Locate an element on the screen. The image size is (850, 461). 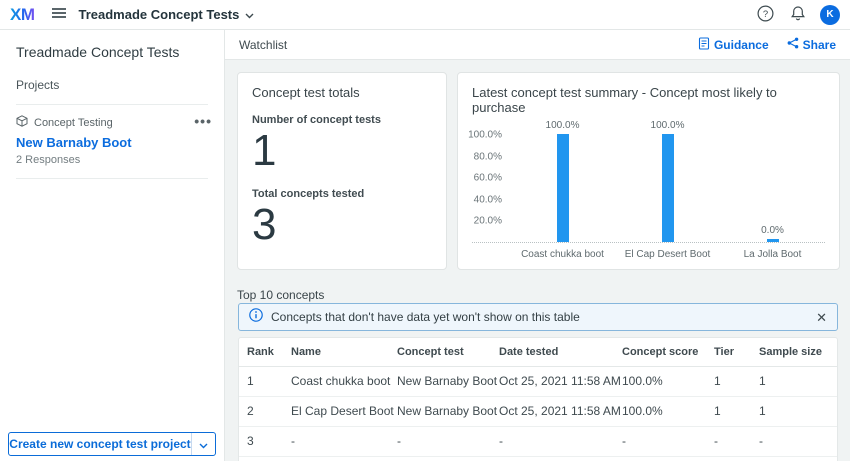
guidance-label: Guidance is located at coordinates (741, 44).